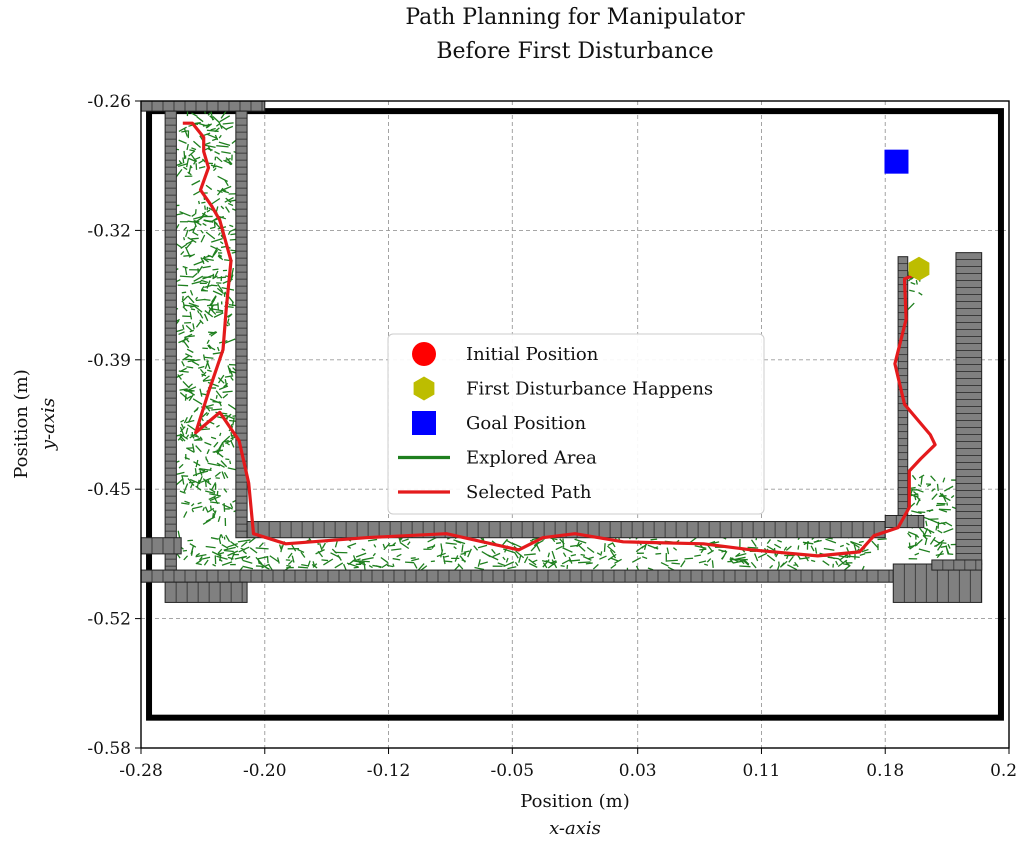 The width and height of the screenshot is (1017, 841). Describe the element at coordinates (575, 17) in the screenshot. I see `chart-title-line-1: Path Planning for Manipulator` at that location.